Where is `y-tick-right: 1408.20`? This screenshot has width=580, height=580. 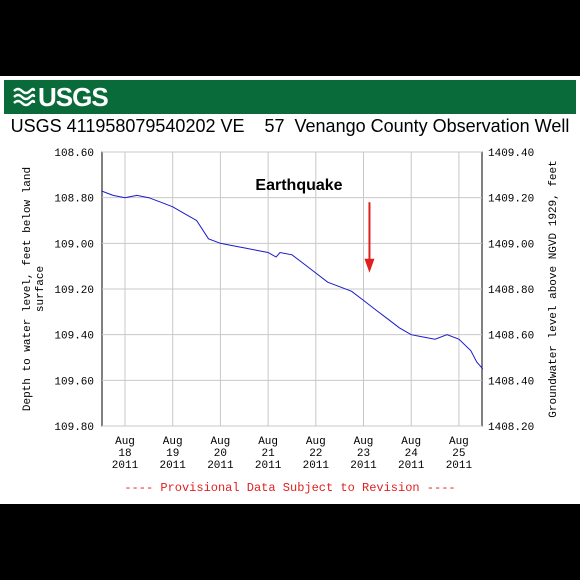 y-tick-right: 1408.20 is located at coordinates (511, 428).